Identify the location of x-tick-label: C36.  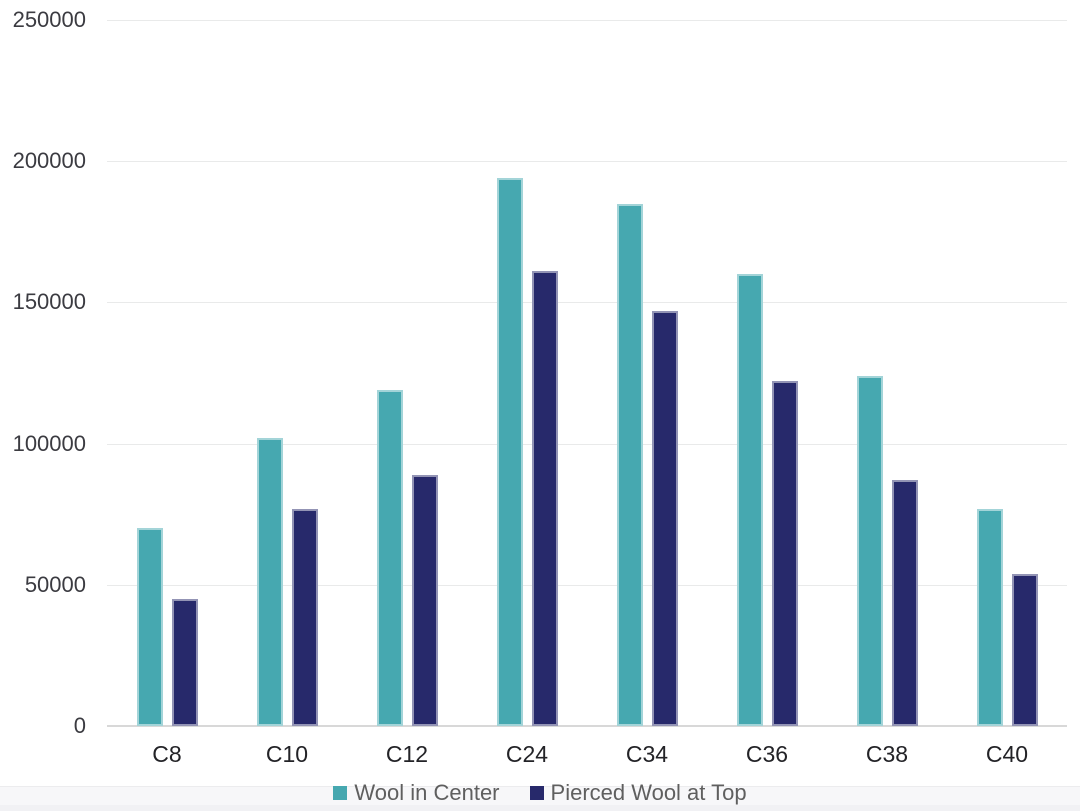
(767, 754).